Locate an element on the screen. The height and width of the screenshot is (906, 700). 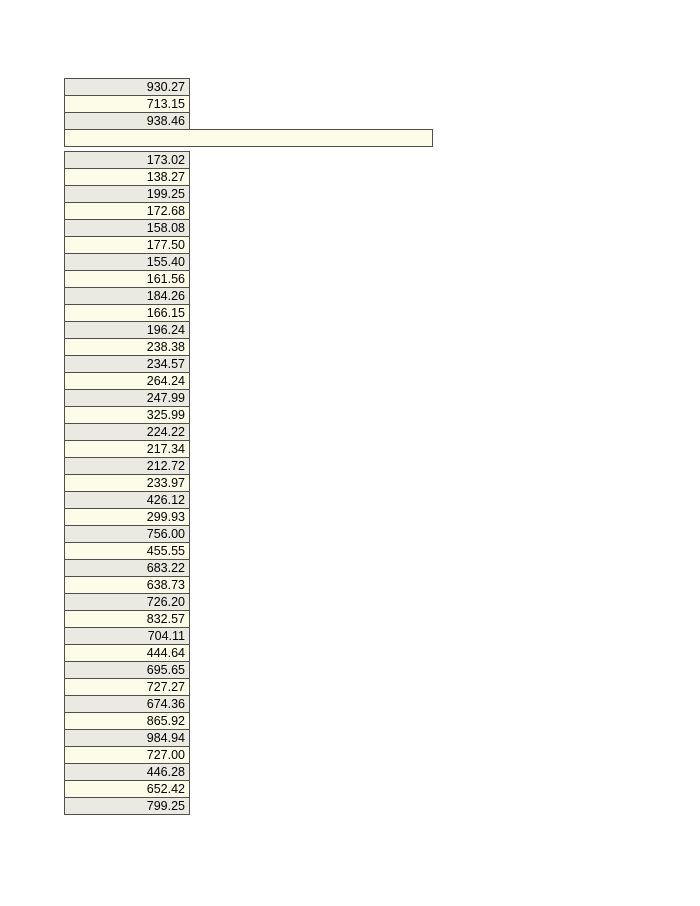
top-table: 930.27 713.15 938.46 is located at coordinates (248, 104).